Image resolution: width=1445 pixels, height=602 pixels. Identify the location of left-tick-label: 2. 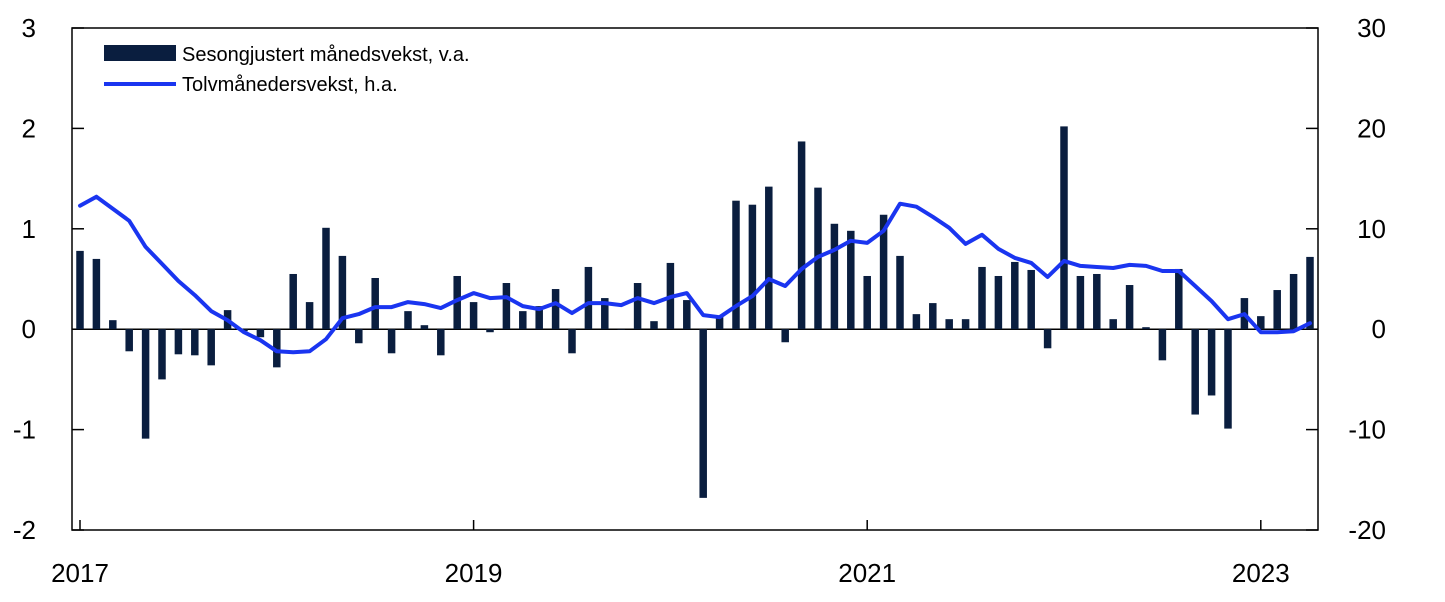
(29, 128).